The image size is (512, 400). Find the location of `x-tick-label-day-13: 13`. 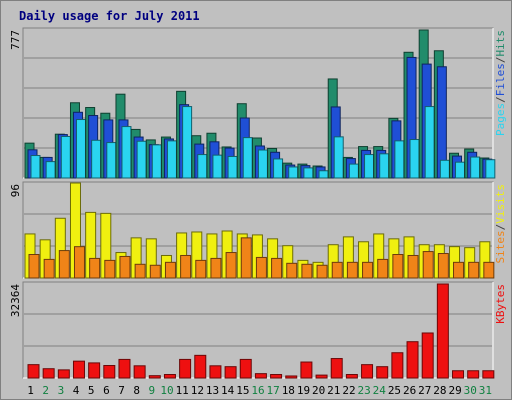

x-tick-label-day-13: 13 is located at coordinates (212, 390).